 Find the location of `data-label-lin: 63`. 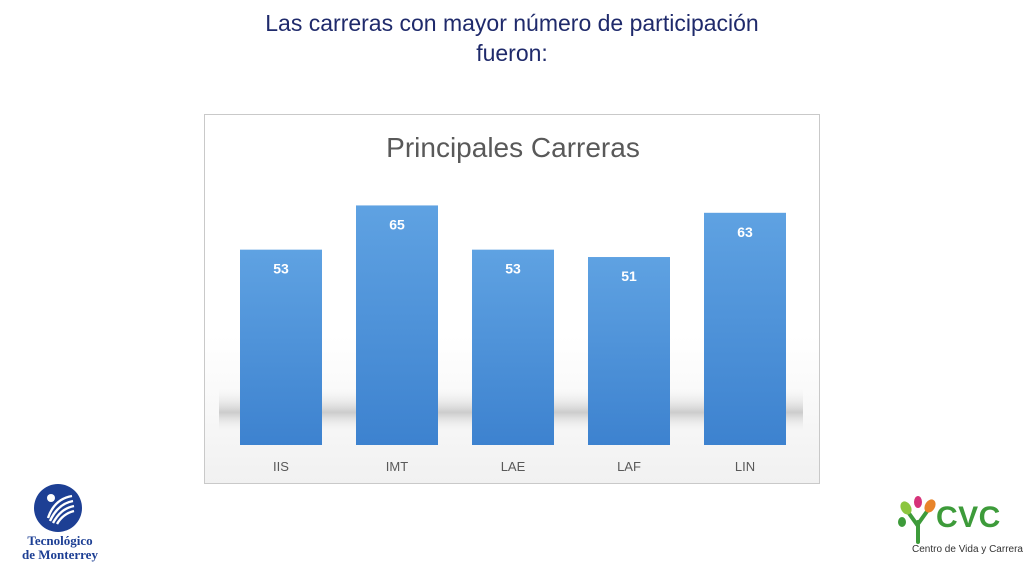

data-label-lin: 63 is located at coordinates (745, 232).